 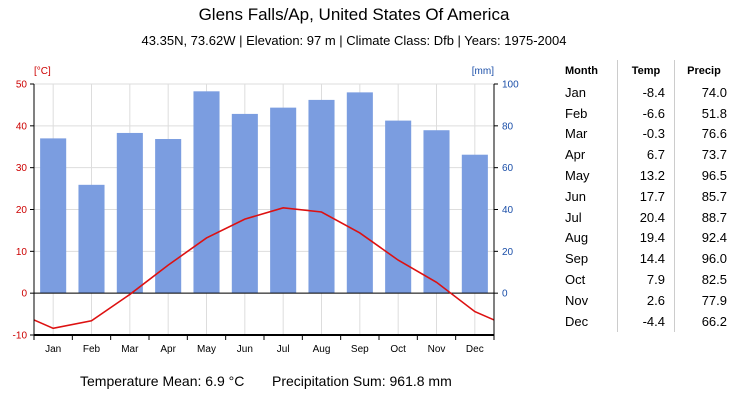 What do you see at coordinates (577, 238) in the screenshot?
I see `cell-month: Aug` at bounding box center [577, 238].